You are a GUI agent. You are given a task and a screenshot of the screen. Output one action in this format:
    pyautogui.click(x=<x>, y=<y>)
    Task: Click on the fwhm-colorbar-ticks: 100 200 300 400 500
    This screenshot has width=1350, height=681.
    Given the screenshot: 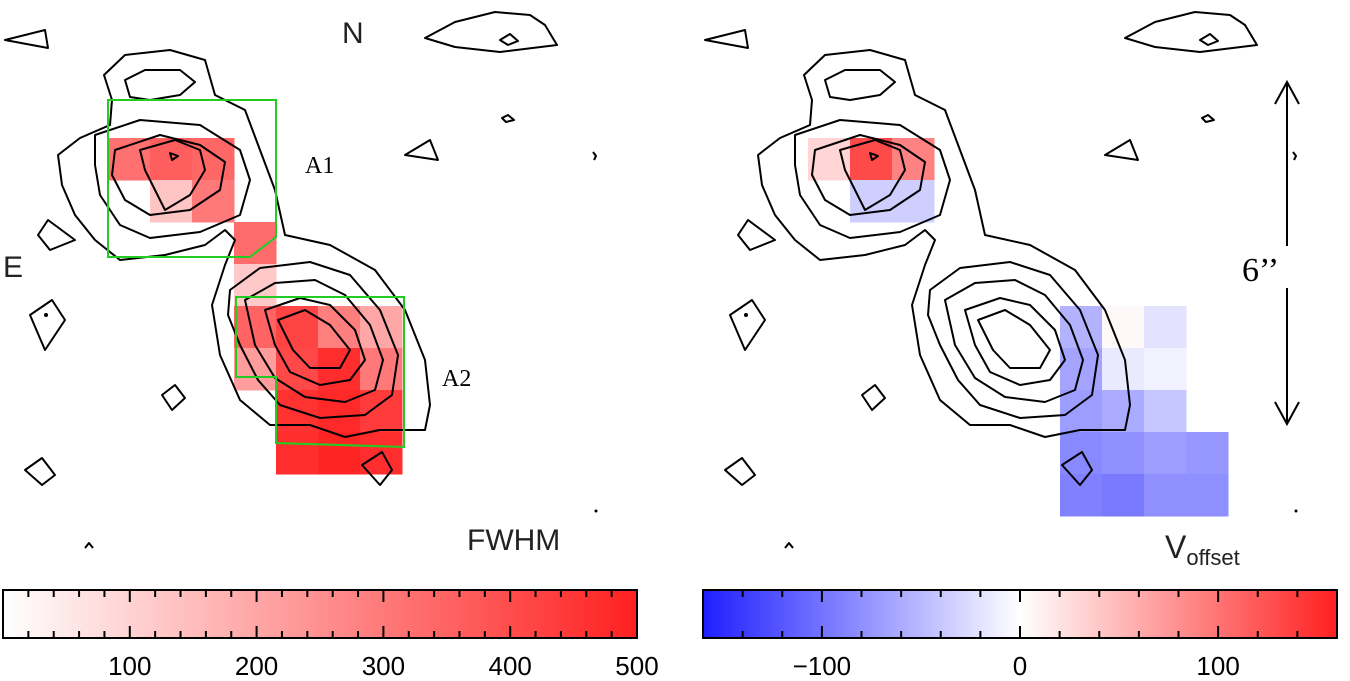 What is the action you would take?
    pyautogui.click(x=330, y=635)
    